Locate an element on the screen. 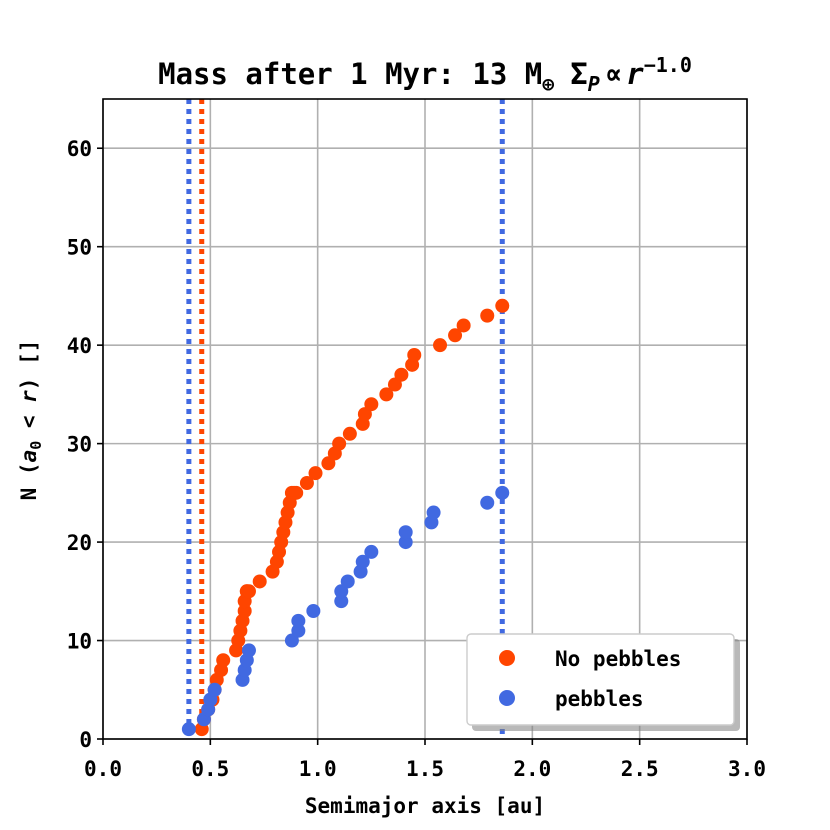  y-tick-label: 50 is located at coordinates (79, 248).